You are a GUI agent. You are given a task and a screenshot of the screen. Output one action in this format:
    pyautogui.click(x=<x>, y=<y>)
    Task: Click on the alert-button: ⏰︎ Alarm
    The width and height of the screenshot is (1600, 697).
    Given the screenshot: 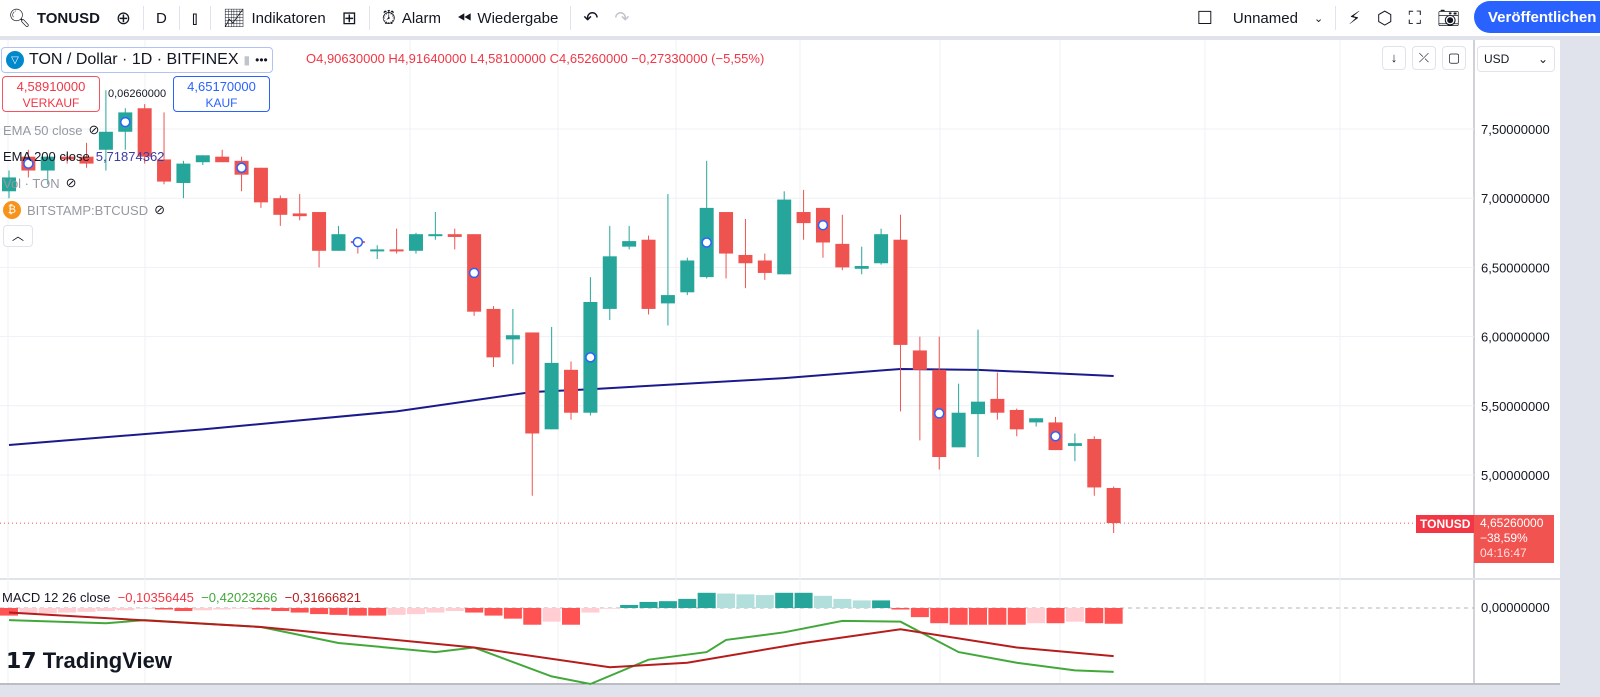 What is the action you would take?
    pyautogui.click(x=411, y=18)
    